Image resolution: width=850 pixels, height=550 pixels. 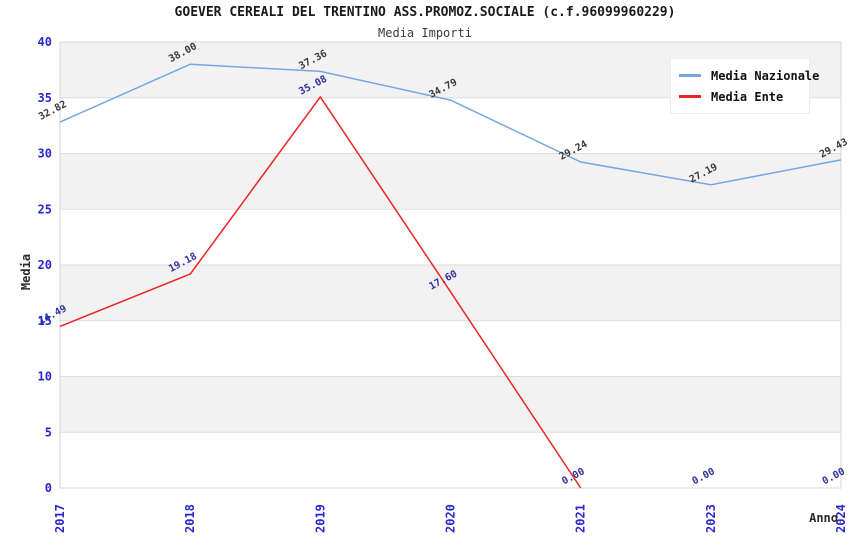 I want to click on legend-item: Media Nazionale, so click(x=749, y=75).